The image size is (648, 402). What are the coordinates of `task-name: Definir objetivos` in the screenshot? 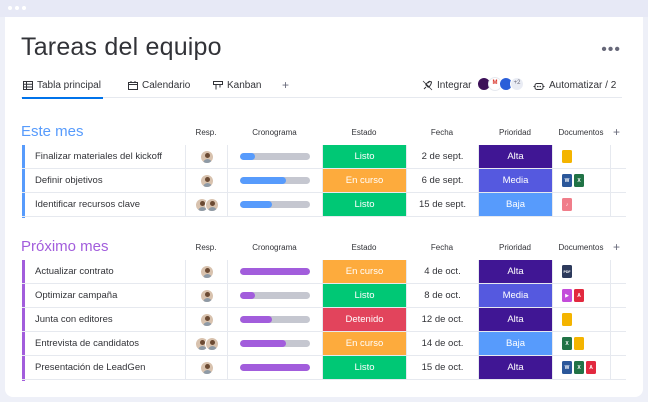 It's located at (69, 180).